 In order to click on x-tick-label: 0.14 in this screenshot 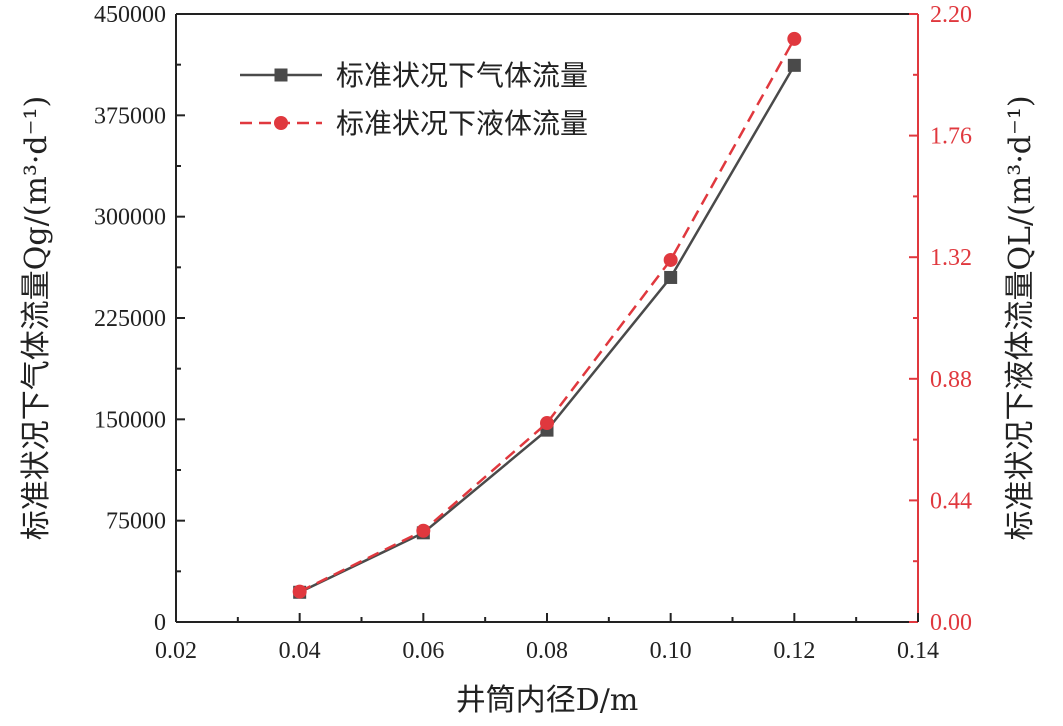, I will do `click(918, 651)`.